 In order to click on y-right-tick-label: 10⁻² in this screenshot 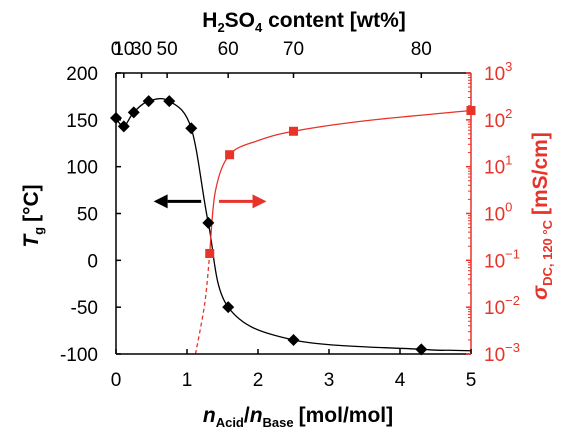, I will do `click(502, 306)`.